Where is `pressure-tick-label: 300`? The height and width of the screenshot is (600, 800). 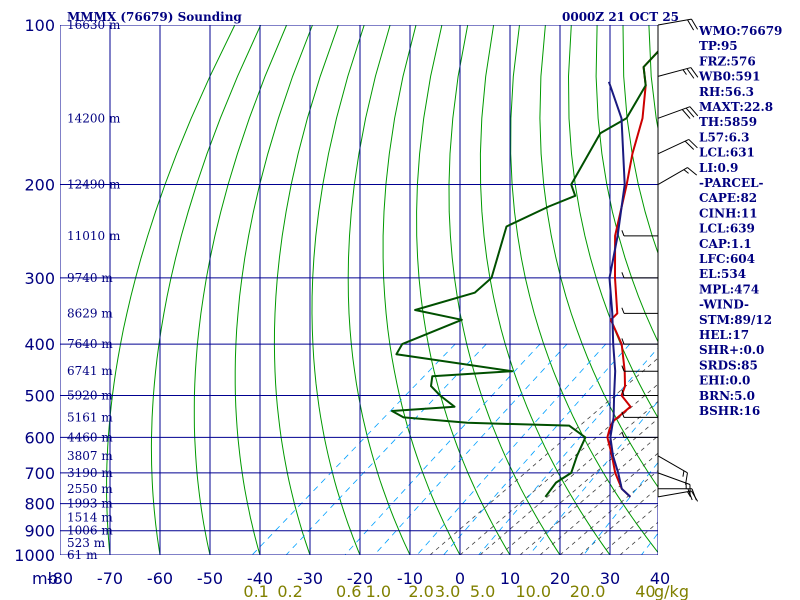 pressure-tick-label: 300 is located at coordinates (39, 278).